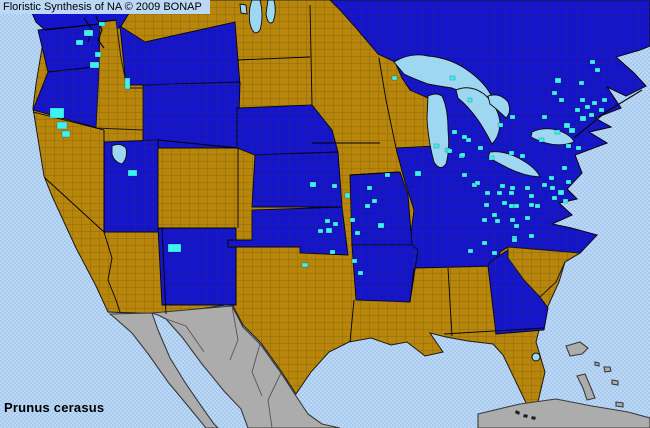 The height and width of the screenshot is (428, 650). I want to click on georgian-bay, so click(499, 106).